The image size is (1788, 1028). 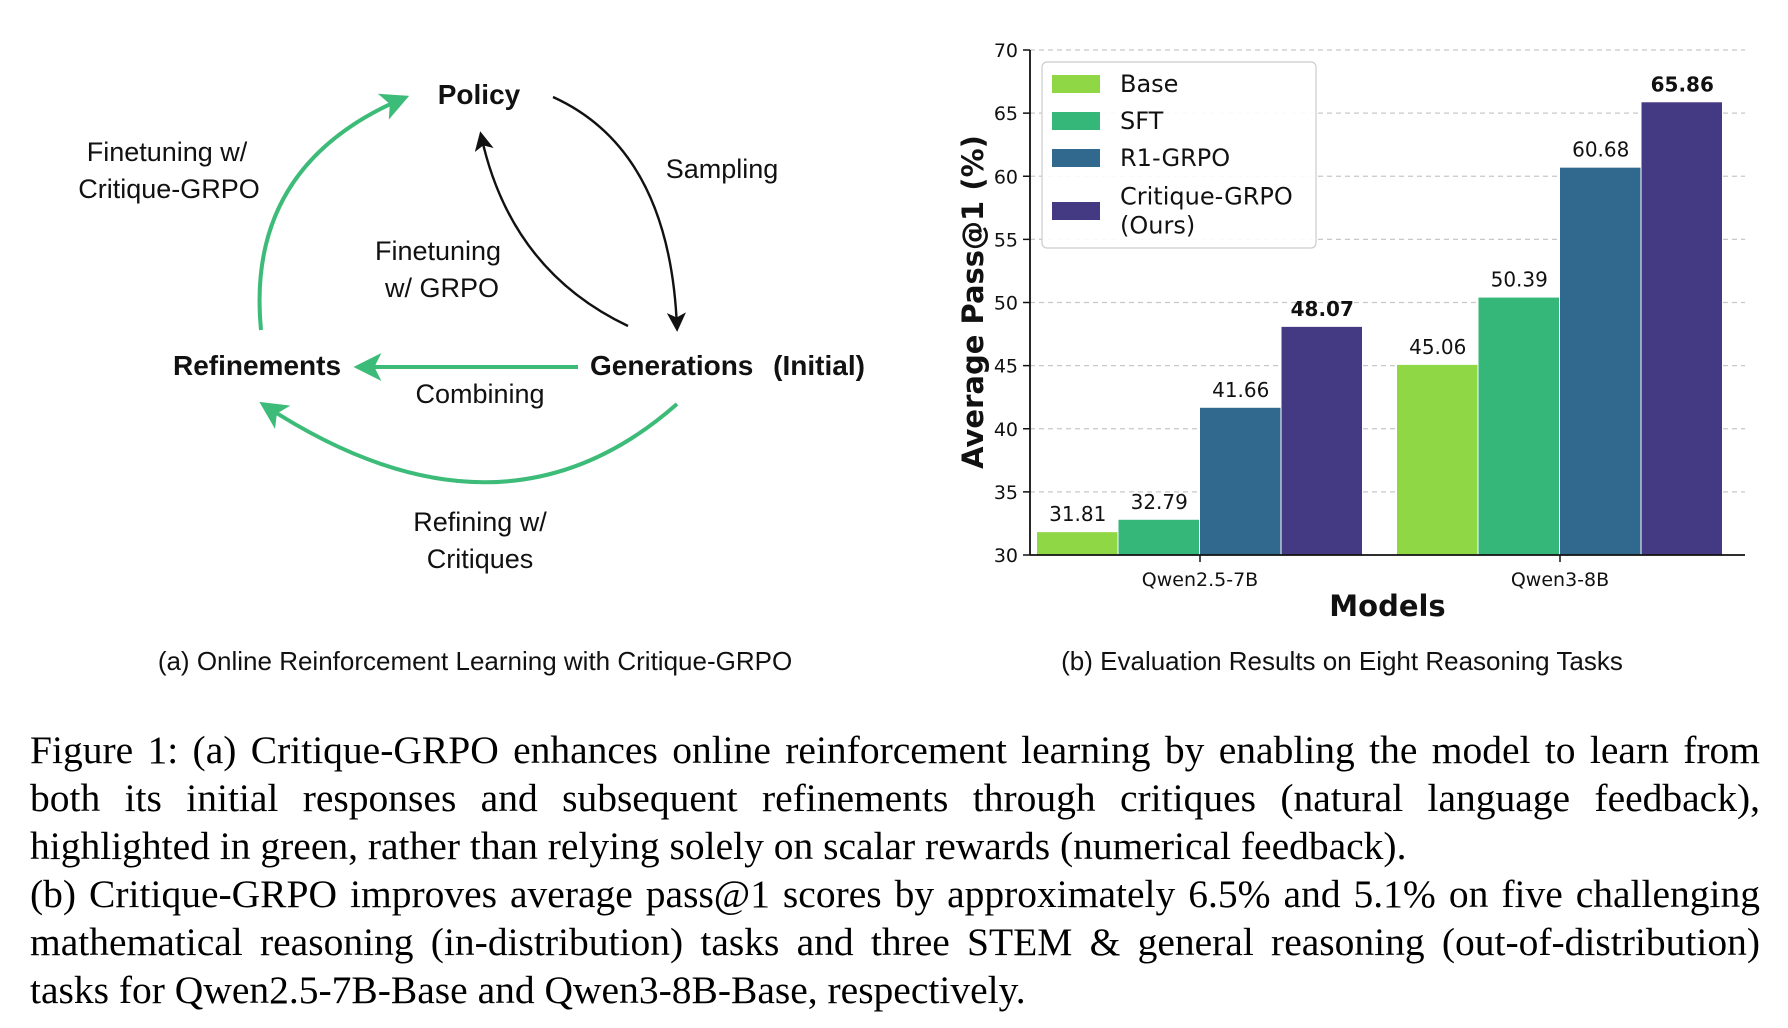 What do you see at coordinates (1200, 580) in the screenshot?
I see `xtick-label: Qwen2.5-7B` at bounding box center [1200, 580].